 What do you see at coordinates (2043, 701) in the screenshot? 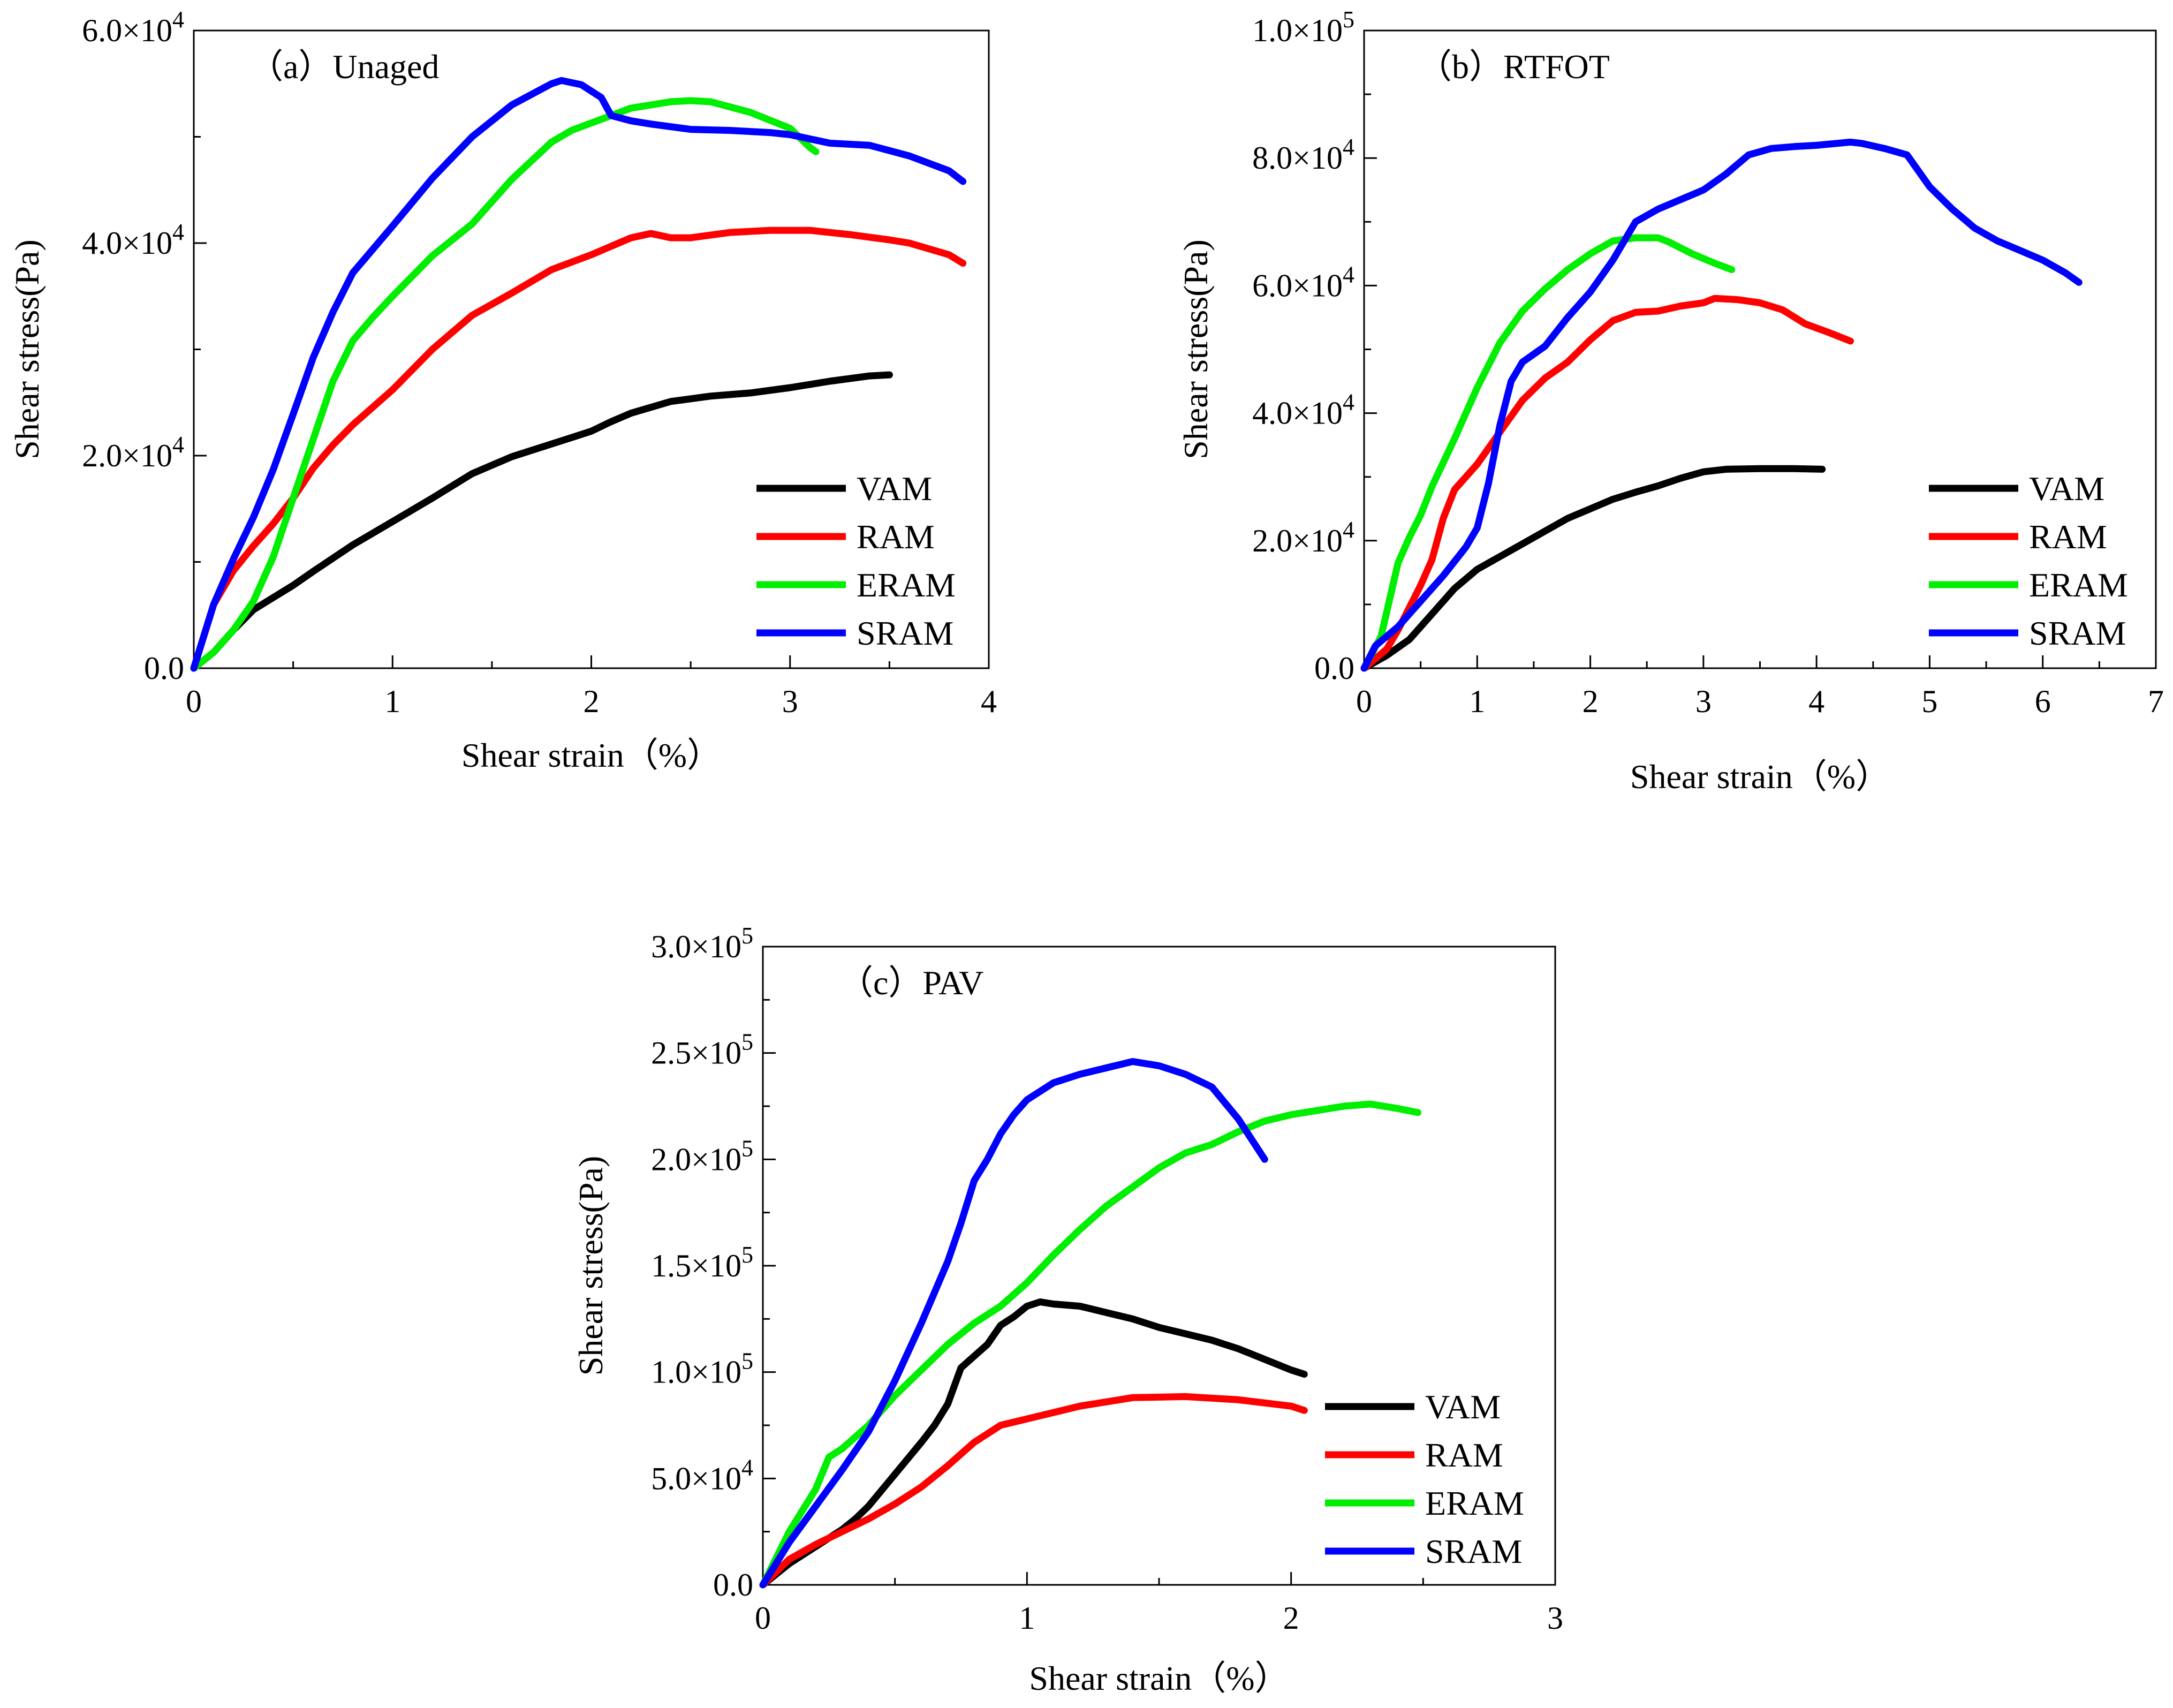
I see `x-tick-label: 6` at bounding box center [2043, 701].